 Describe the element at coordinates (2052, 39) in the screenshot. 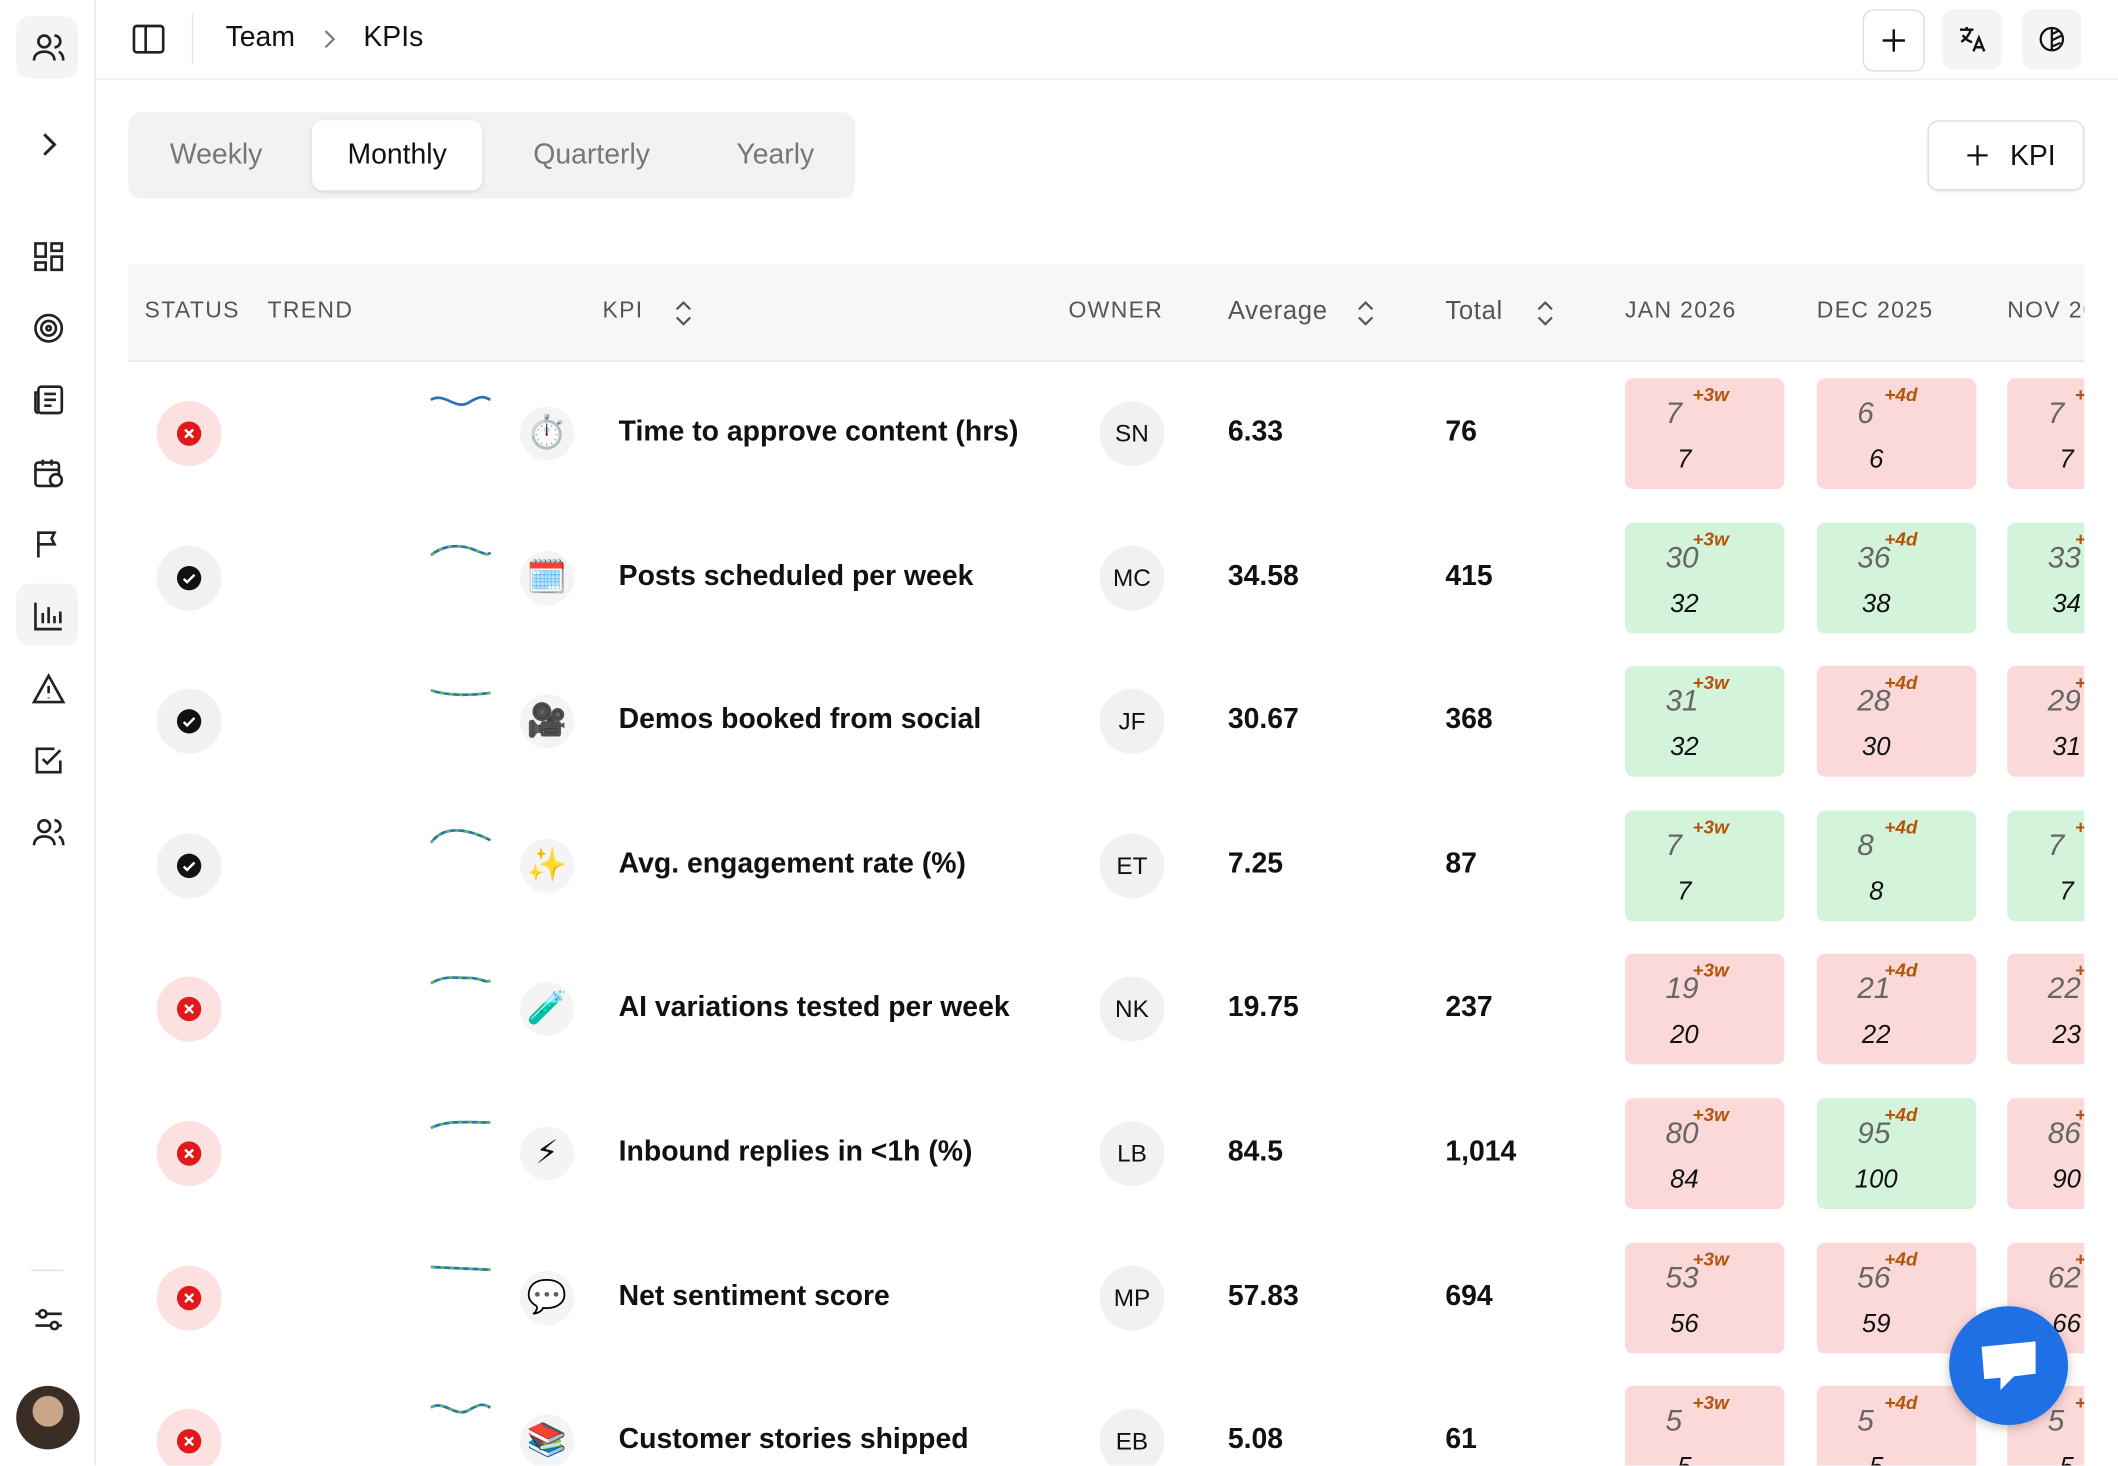

I see `theme-button` at that location.